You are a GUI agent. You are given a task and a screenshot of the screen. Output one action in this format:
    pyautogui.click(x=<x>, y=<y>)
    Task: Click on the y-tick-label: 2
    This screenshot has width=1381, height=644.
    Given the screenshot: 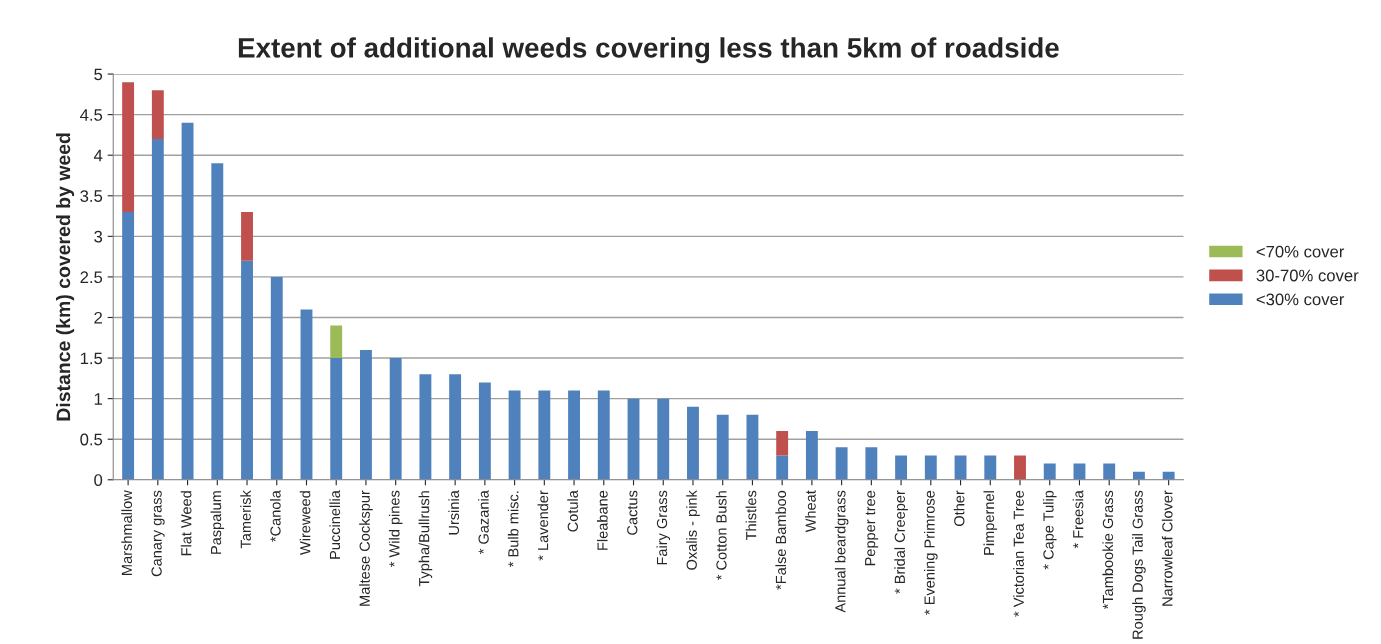 What is the action you would take?
    pyautogui.click(x=98, y=317)
    